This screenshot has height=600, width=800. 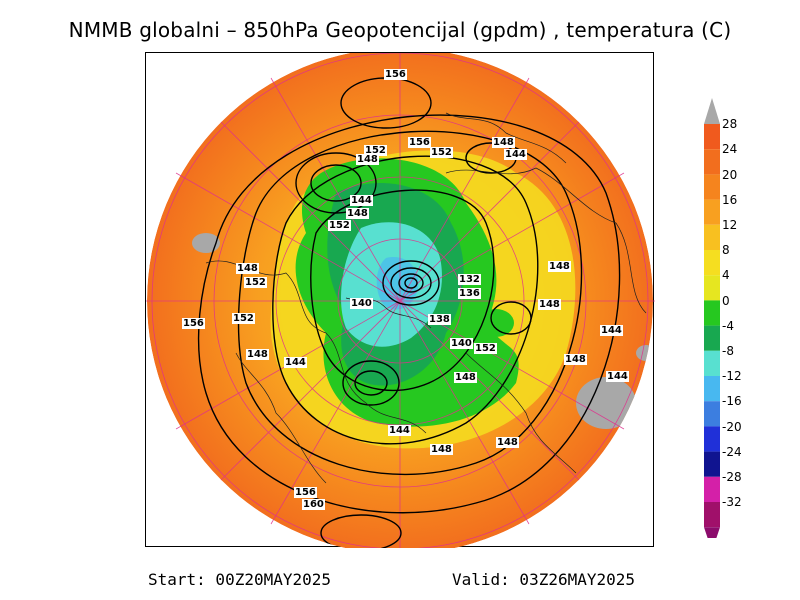 I want to click on forecast-valid: Valid: 03Z26MAY2025, so click(x=544, y=579).